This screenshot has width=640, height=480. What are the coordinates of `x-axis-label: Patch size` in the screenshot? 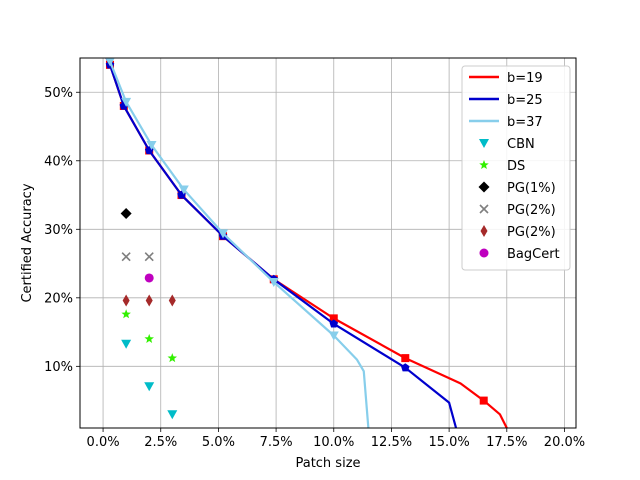 It's located at (327, 463).